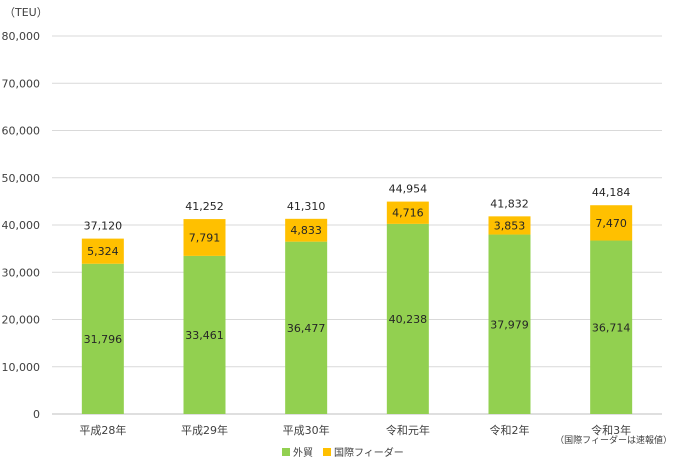  Describe the element at coordinates (303, 453) in the screenshot. I see `legend-label: 外貿` at that location.